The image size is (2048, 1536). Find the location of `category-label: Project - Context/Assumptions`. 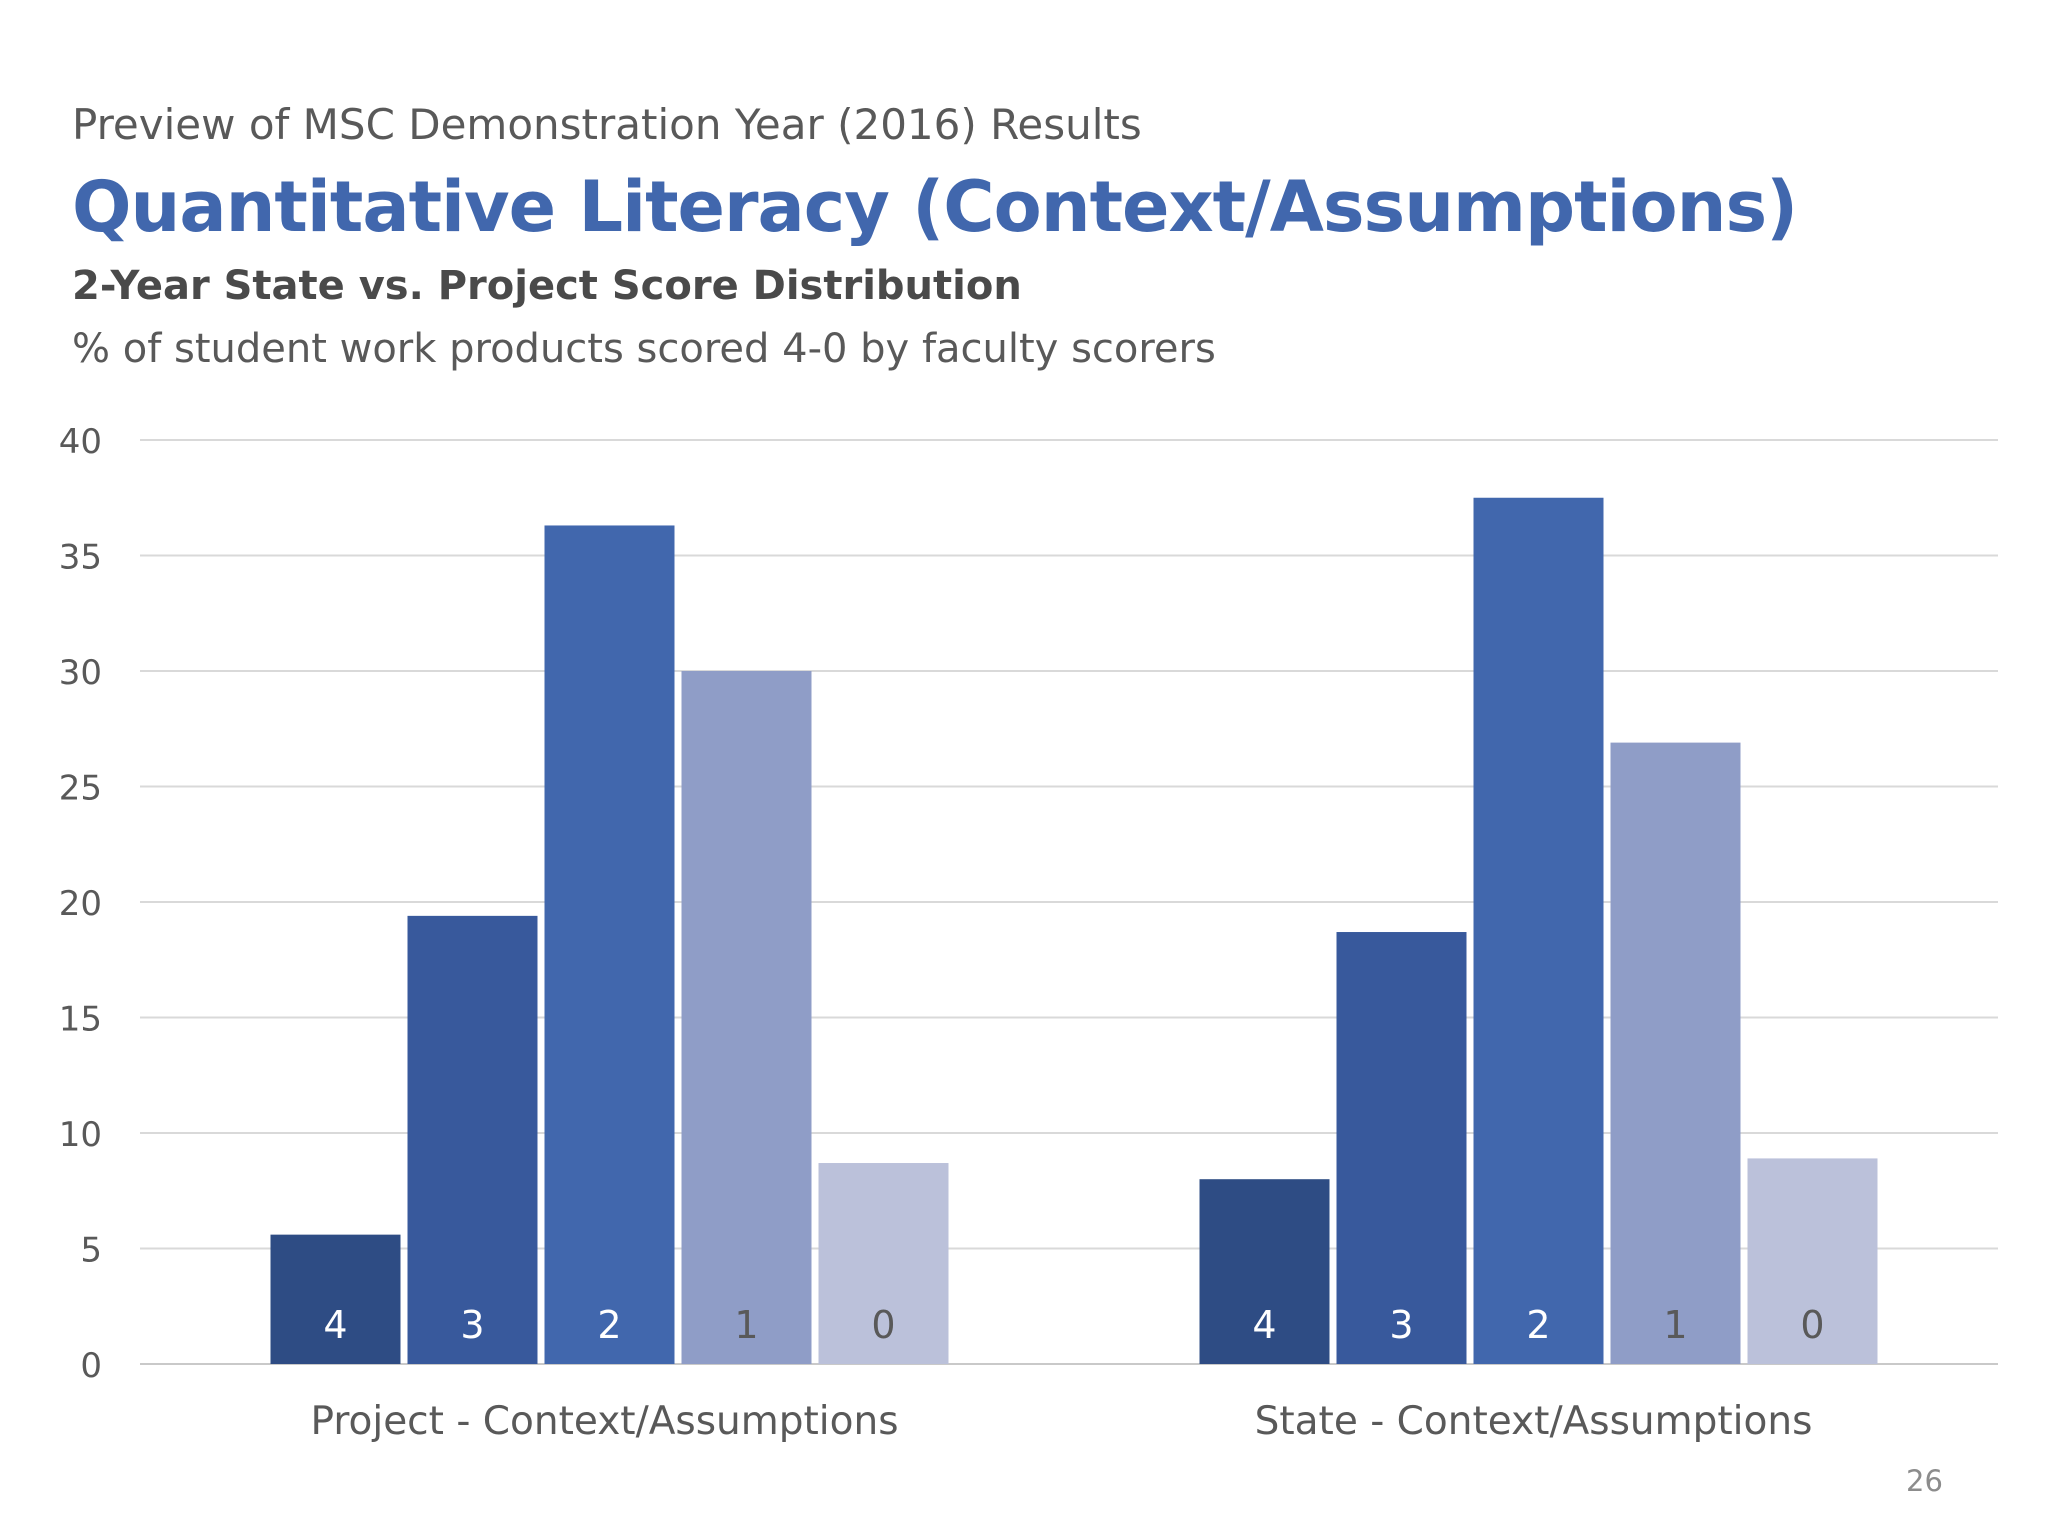

category-label: Project - Context/Assumptions is located at coordinates (604, 1421).